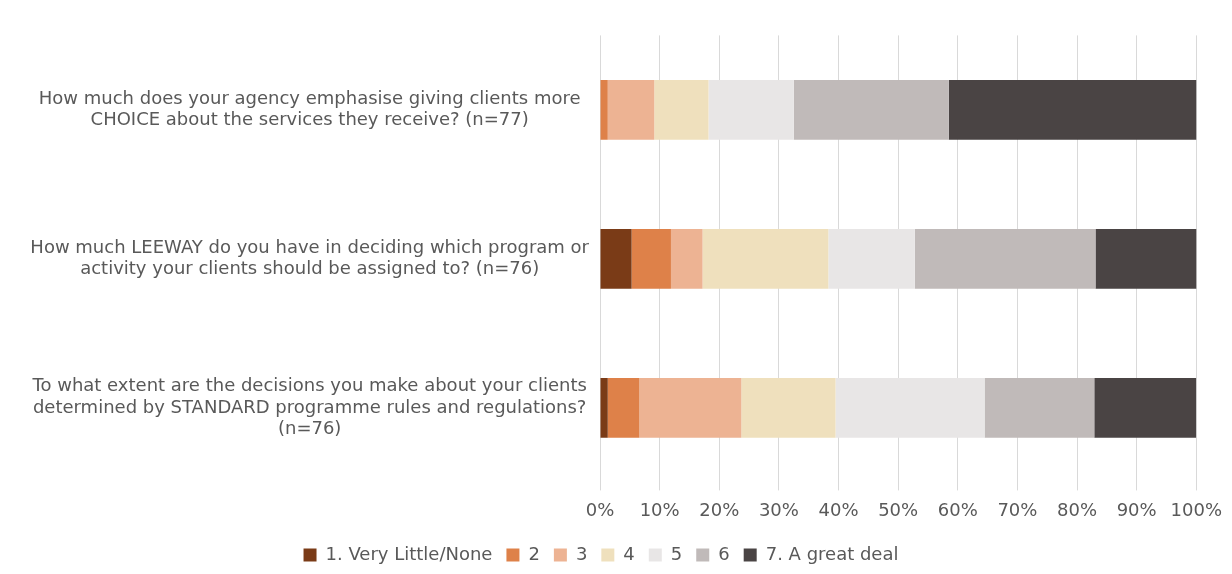 Image resolution: width=1232 pixels, height=574 pixels. Describe the element at coordinates (676, 553) in the screenshot. I see `legend-label: 5` at that location.